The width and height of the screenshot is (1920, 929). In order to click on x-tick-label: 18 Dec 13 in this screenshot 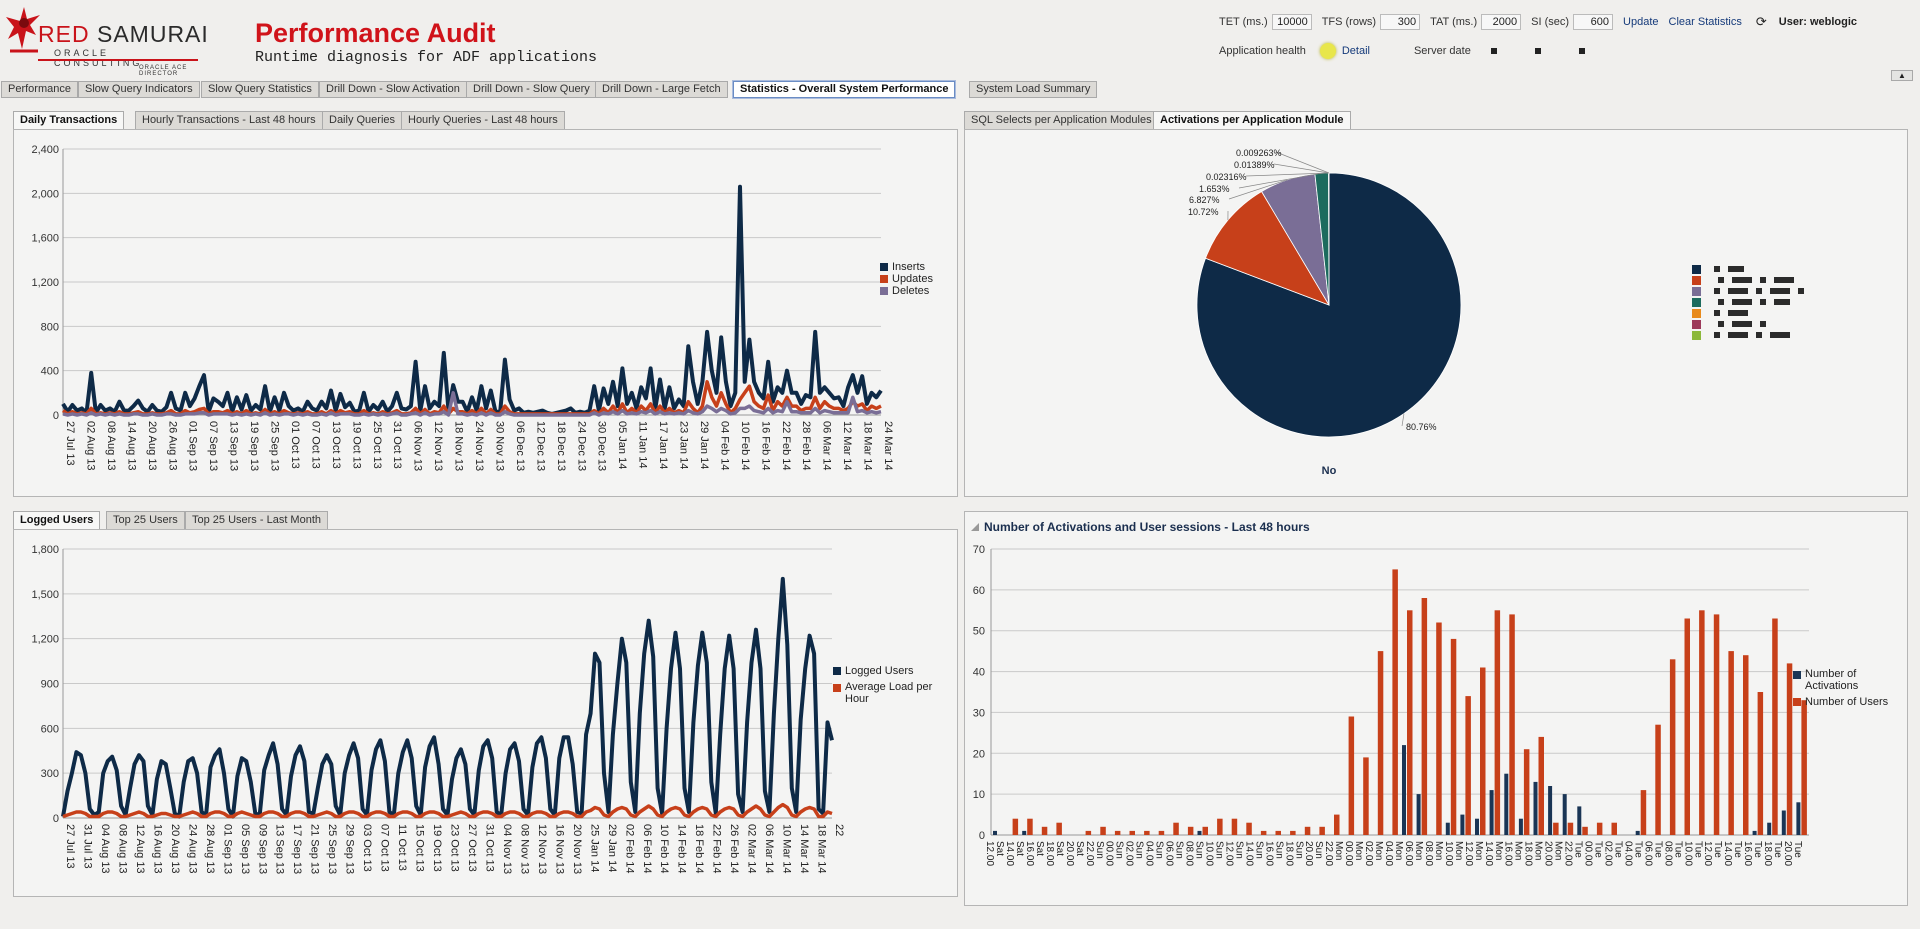, I will do `click(561, 446)`.